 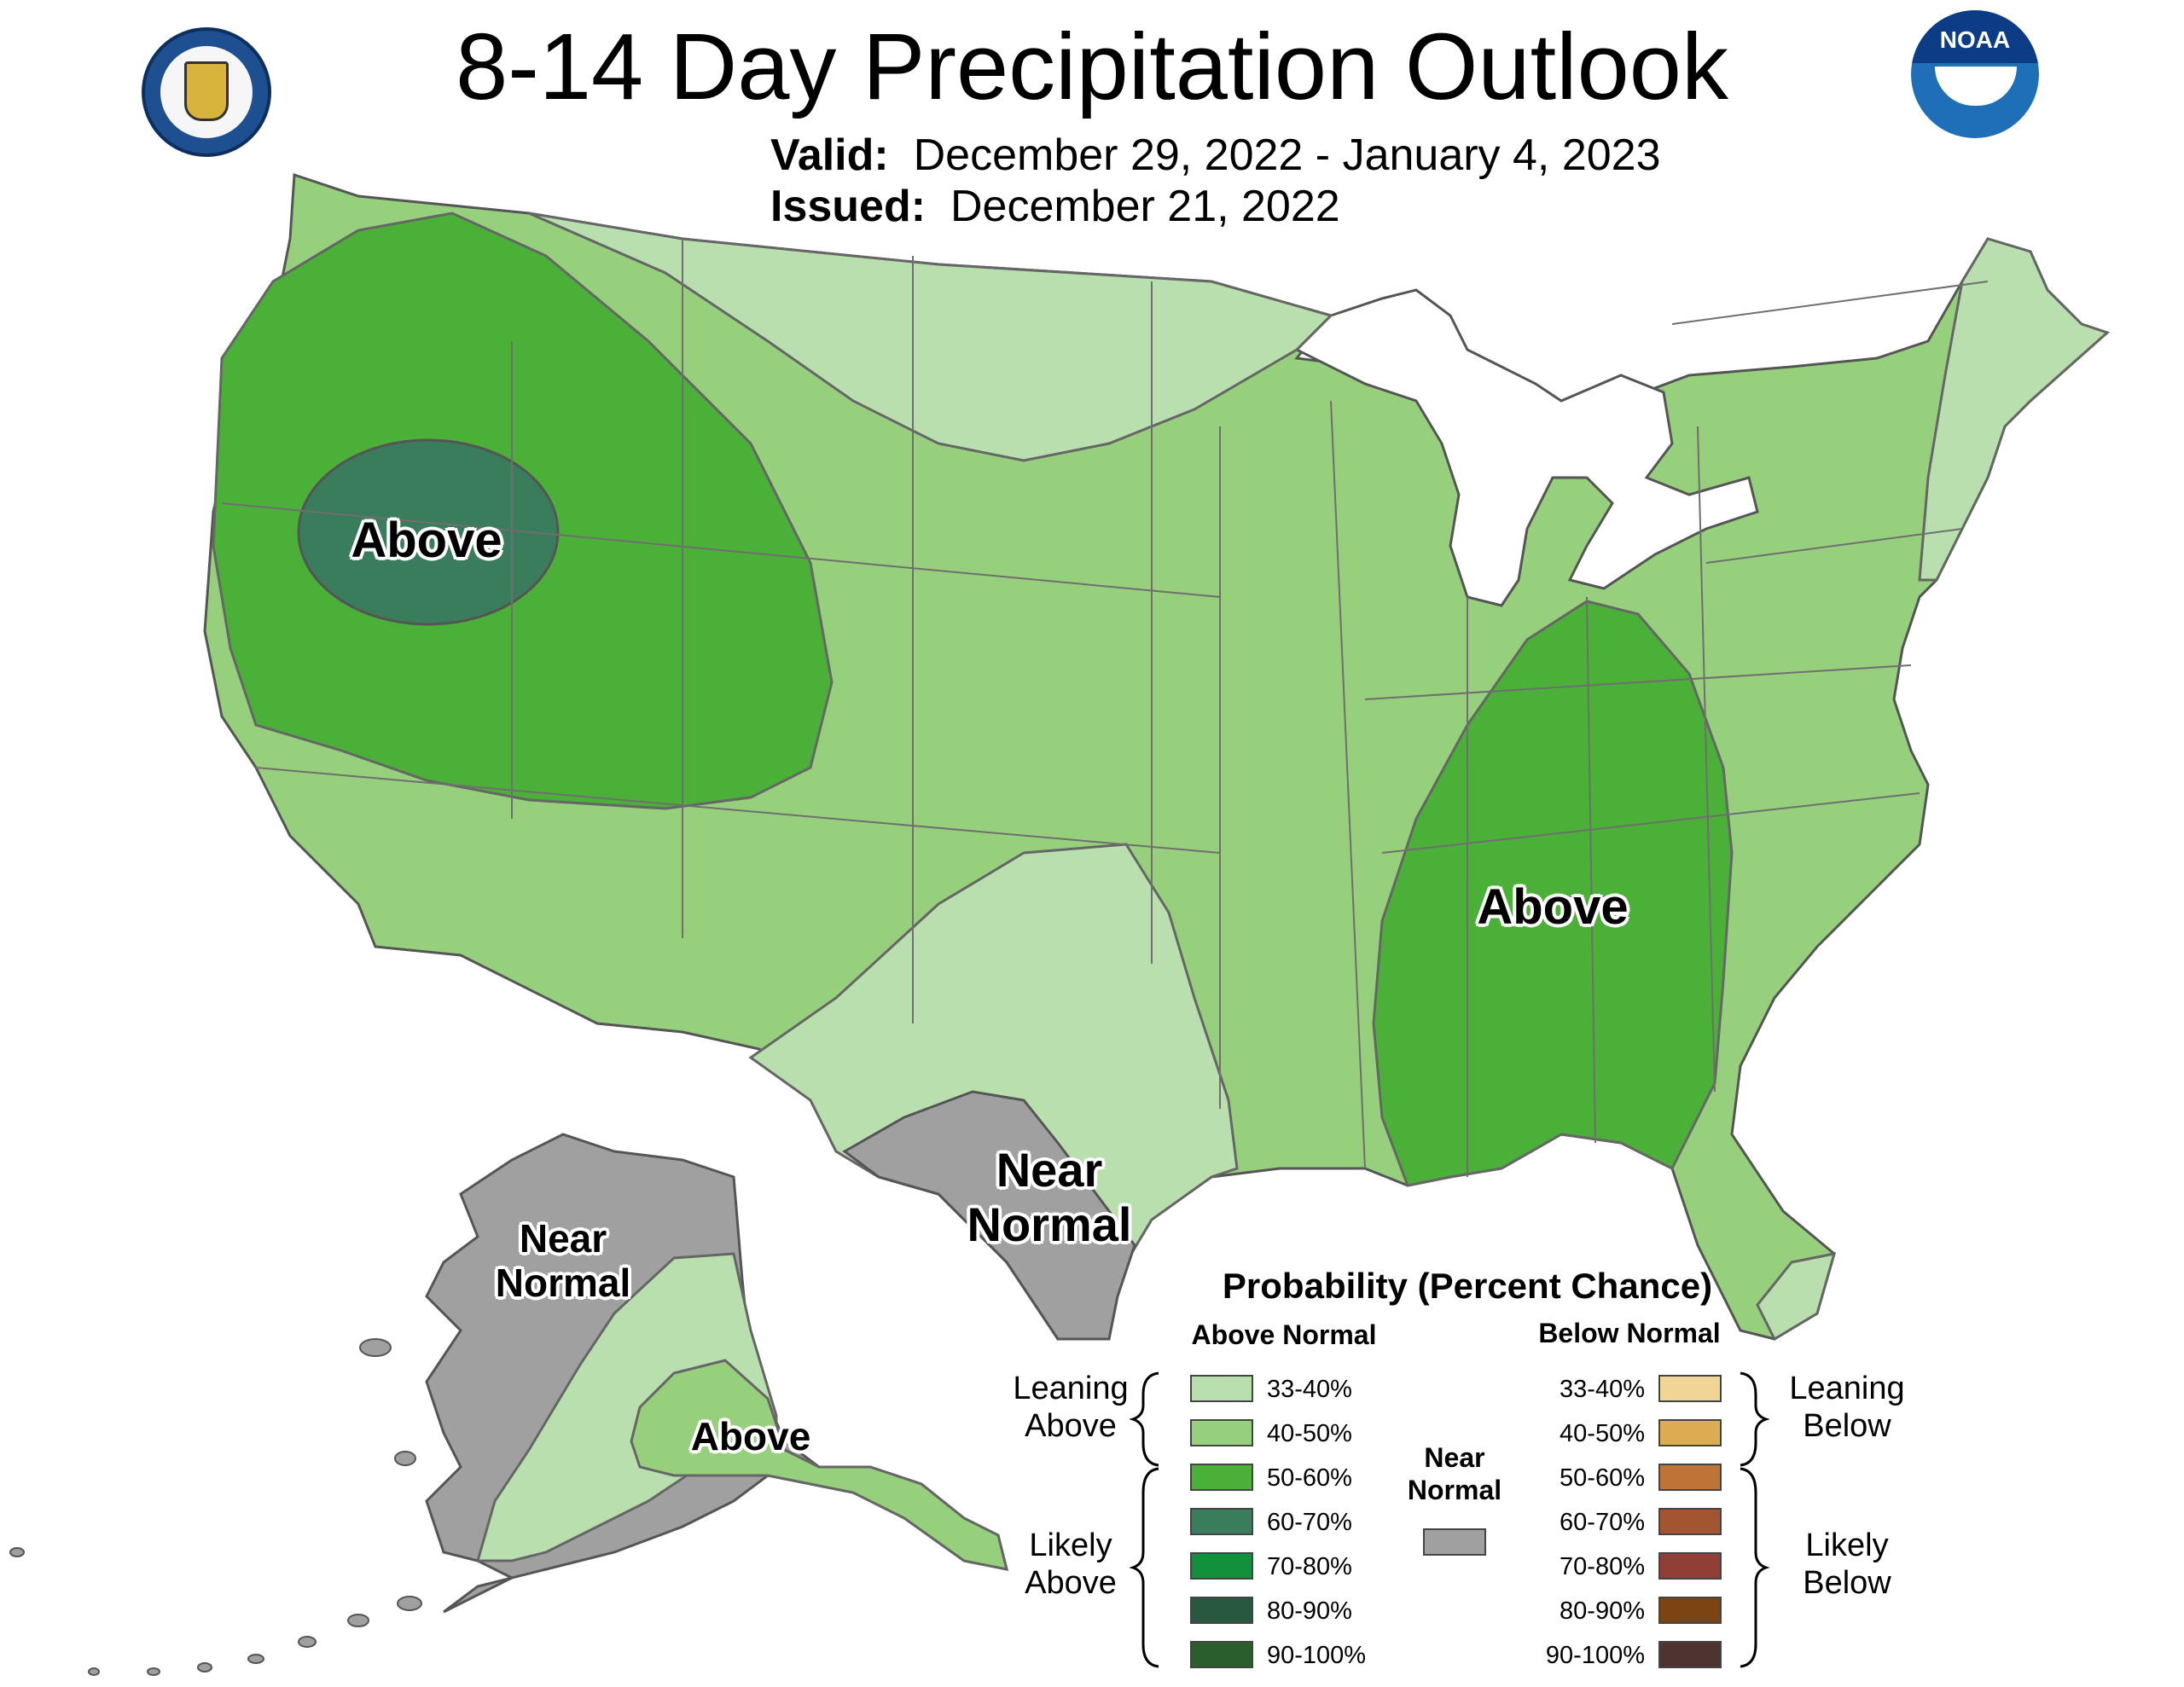 I want to click on below-normal-header: Below Normal, so click(x=1630, y=1333).